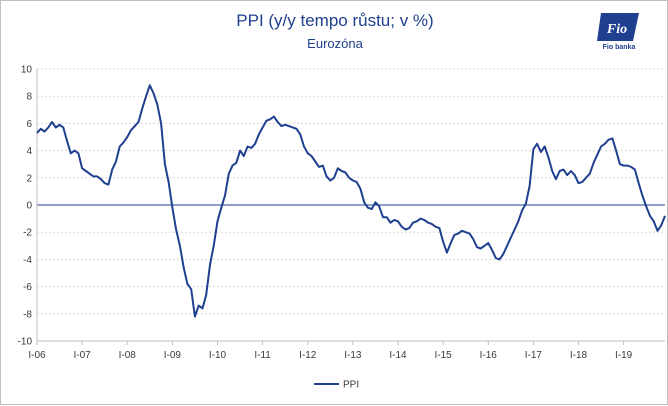 The height and width of the screenshot is (406, 668). I want to click on x-tick-label: I-16, so click(489, 355).